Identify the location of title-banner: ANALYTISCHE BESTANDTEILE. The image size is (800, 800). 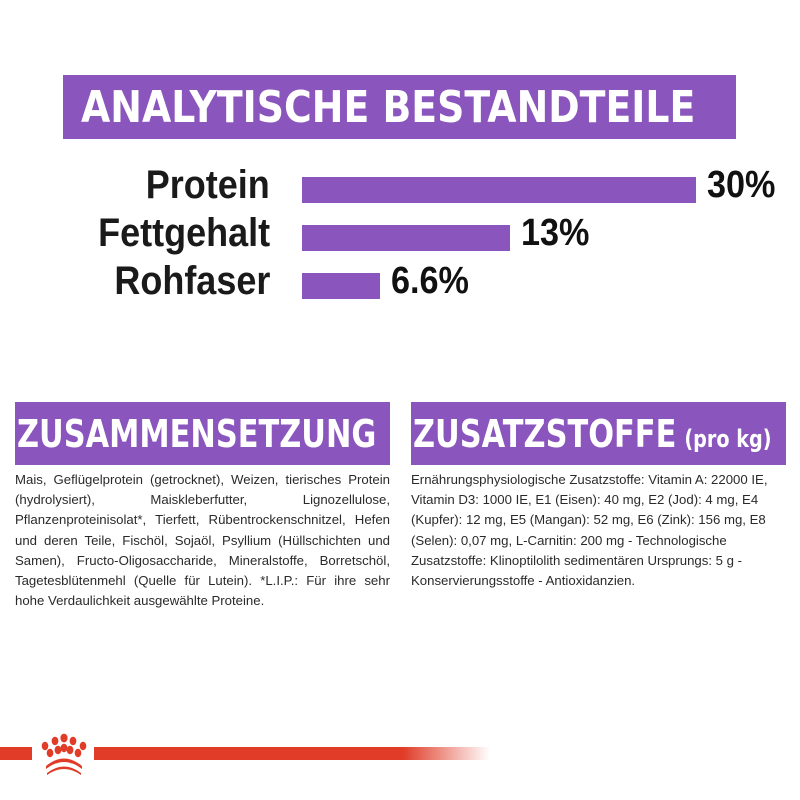
(399, 107).